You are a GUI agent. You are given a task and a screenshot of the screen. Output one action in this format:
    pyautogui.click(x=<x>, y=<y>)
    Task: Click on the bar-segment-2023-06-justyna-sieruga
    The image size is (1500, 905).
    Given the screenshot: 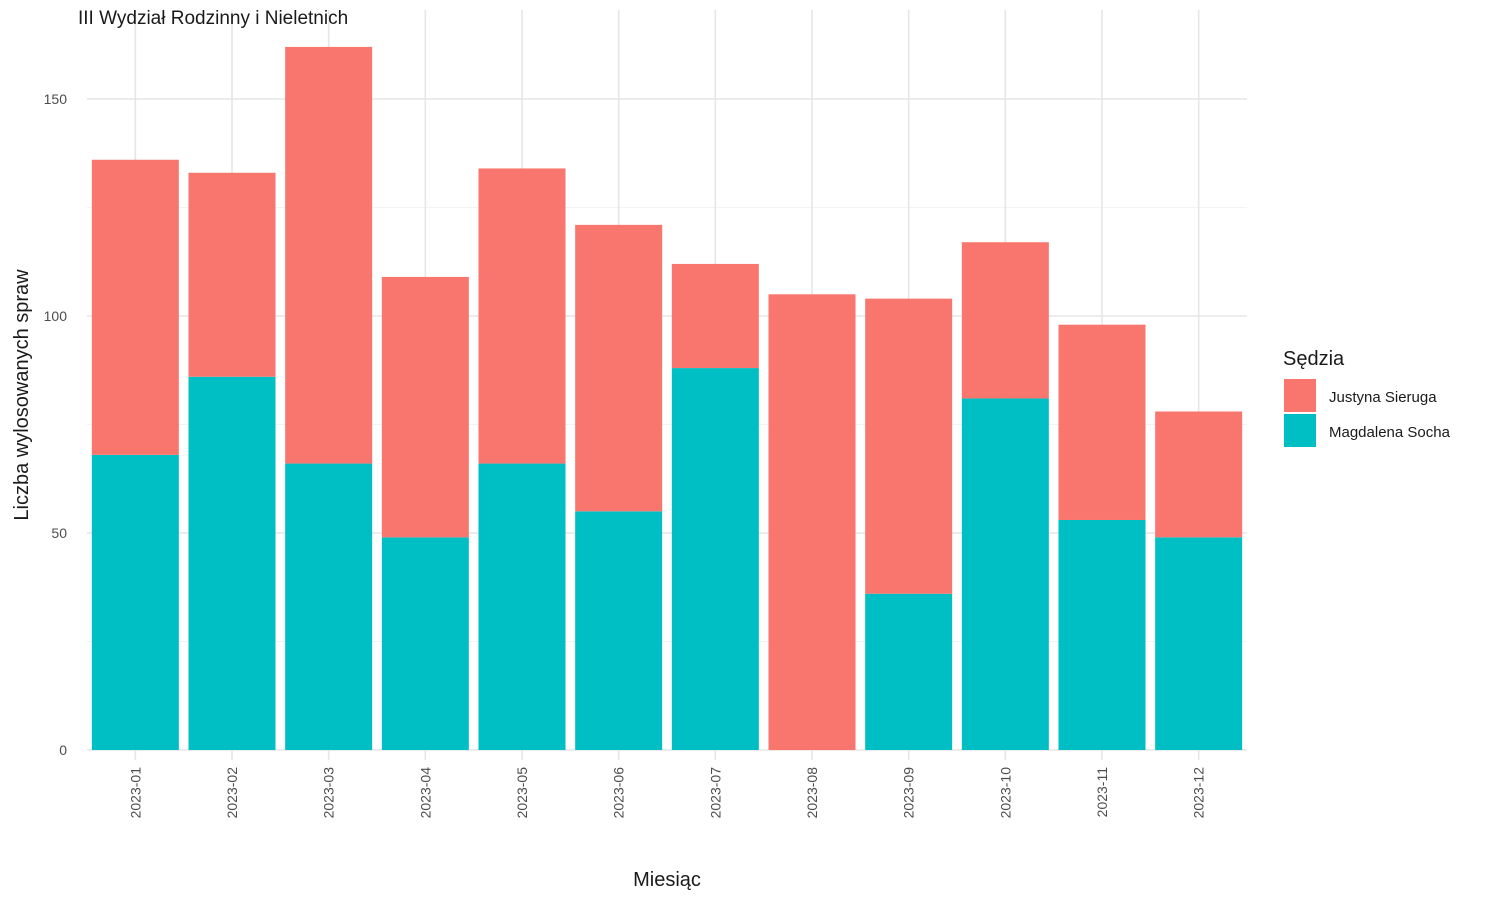 What is the action you would take?
    pyautogui.click(x=619, y=368)
    